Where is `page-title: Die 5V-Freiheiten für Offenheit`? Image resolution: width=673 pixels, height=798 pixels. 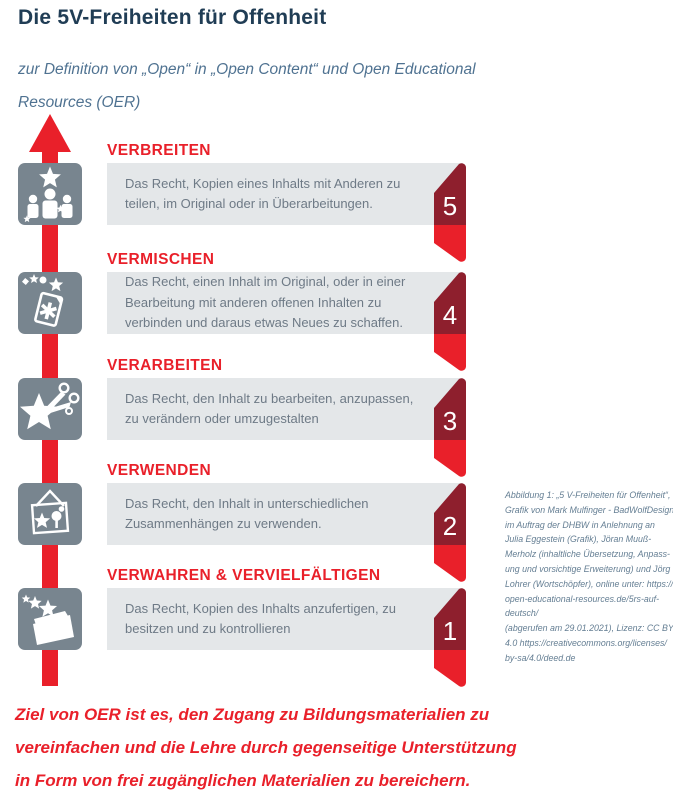 page-title: Die 5V-Freiheiten für Offenheit is located at coordinates (172, 17).